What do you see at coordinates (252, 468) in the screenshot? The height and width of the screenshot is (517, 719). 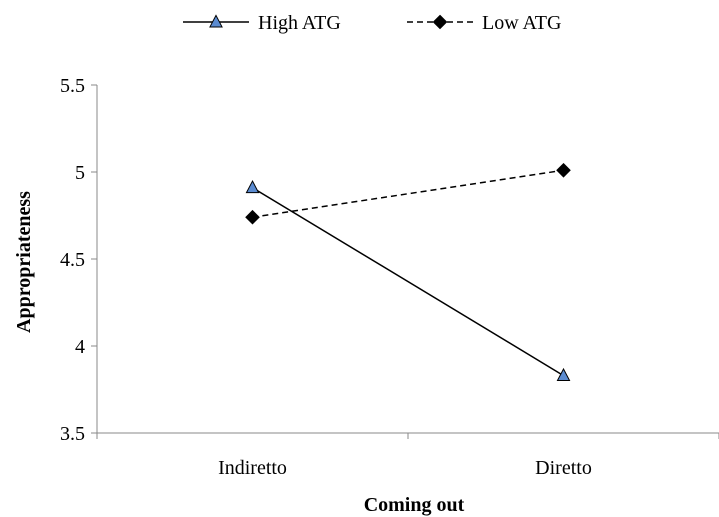 I see `x-tick-label: Indiretto` at bounding box center [252, 468].